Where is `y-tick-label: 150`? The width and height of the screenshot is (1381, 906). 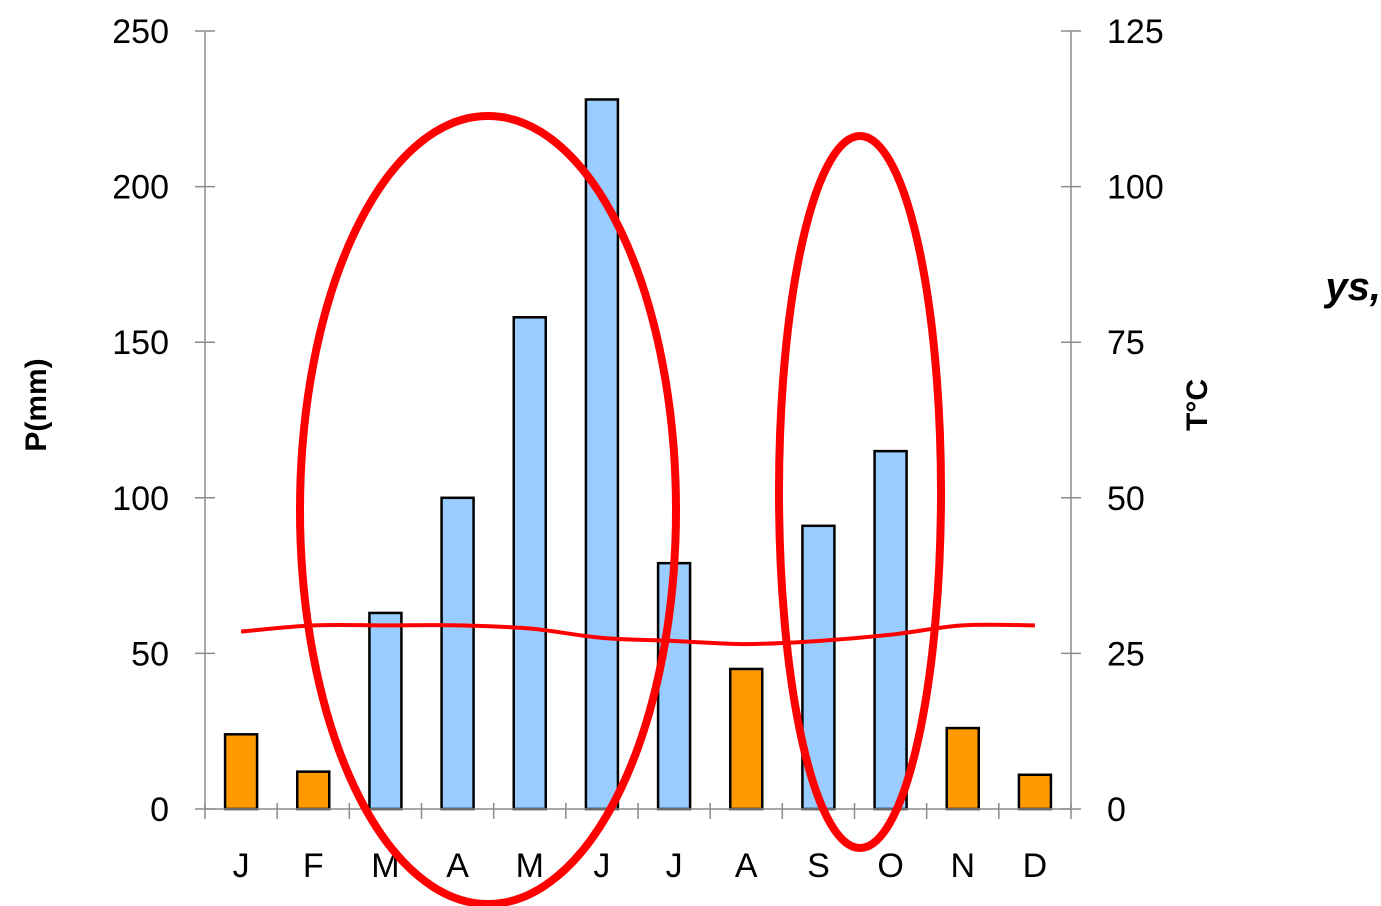
y-tick-label: 150 is located at coordinates (140, 343).